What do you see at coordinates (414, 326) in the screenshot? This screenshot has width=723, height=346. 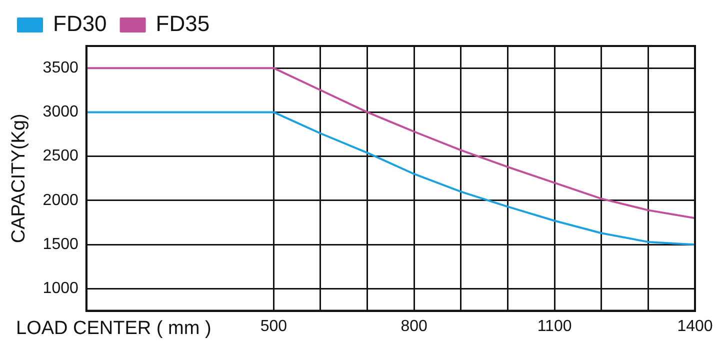 I see `x-tick-label: 800` at bounding box center [414, 326].